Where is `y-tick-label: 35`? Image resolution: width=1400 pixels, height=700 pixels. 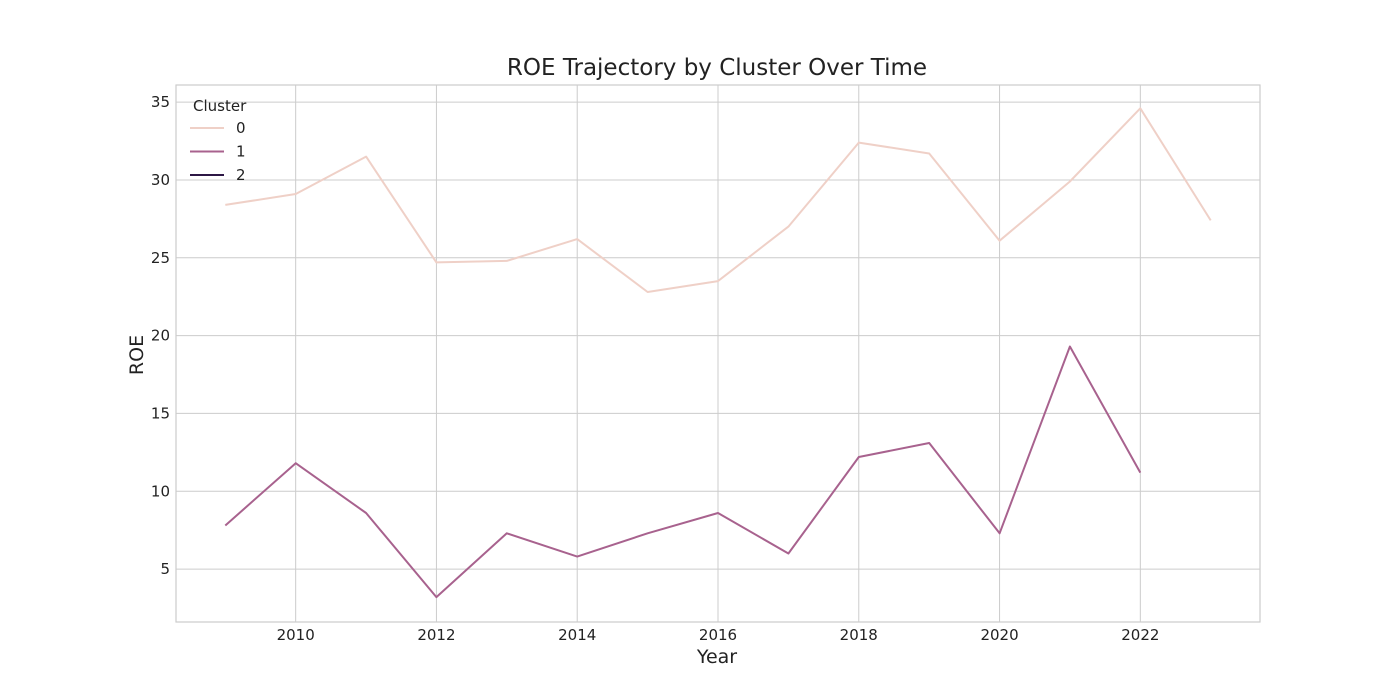 y-tick-label: 35 is located at coordinates (160, 102).